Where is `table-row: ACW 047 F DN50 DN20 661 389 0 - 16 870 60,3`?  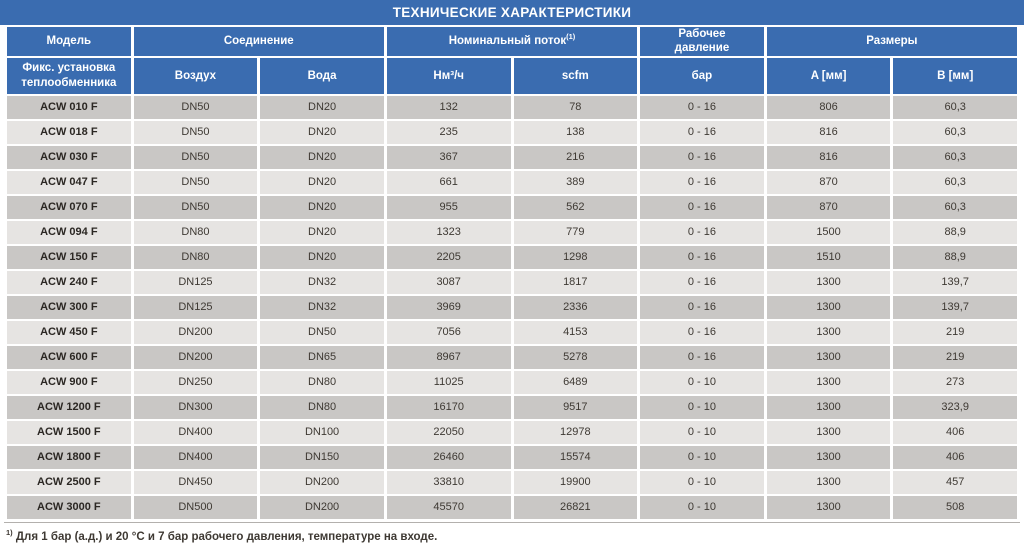
table-row: ACW 047 F DN50 DN20 661 389 0 - 16 870 60,3 is located at coordinates (512, 182).